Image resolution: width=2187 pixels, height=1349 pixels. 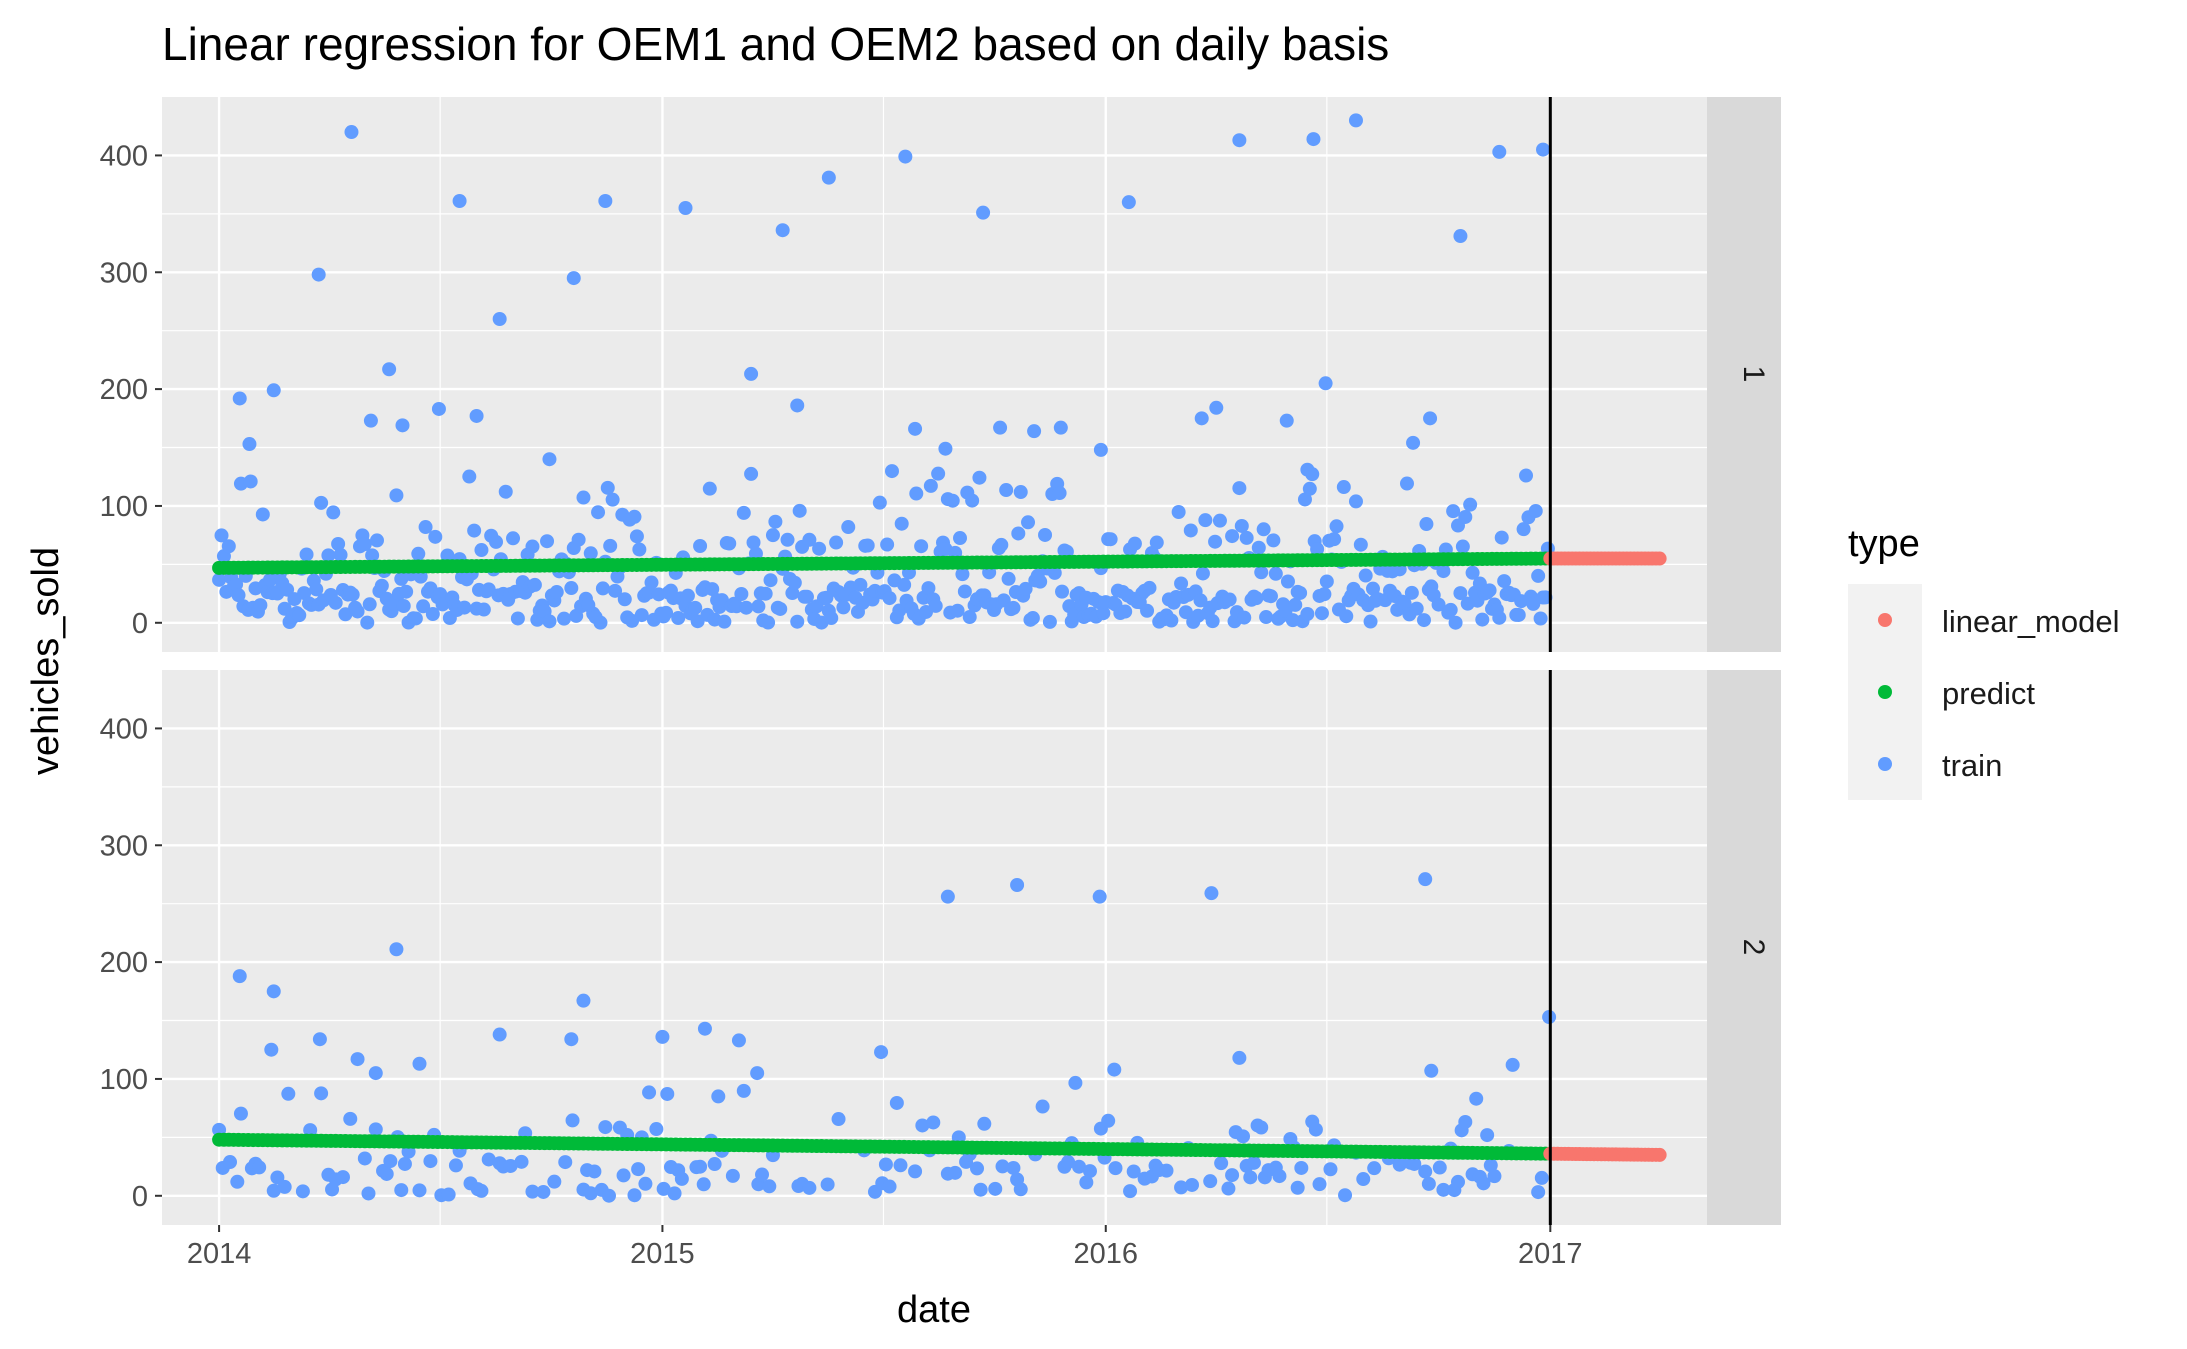 What do you see at coordinates (1605, 1154) in the screenshot?
I see `panel-2-linear-model-points` at bounding box center [1605, 1154].